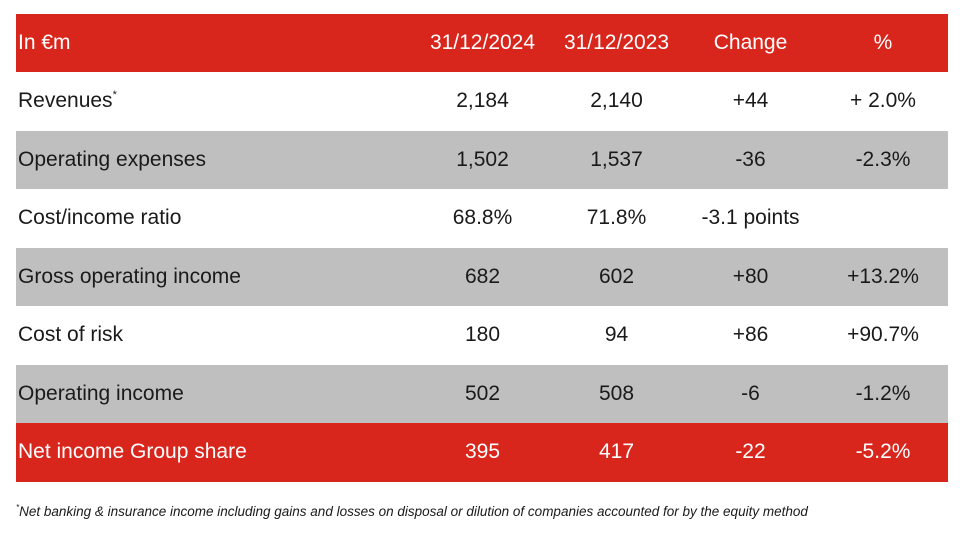  I want to click on value-change: +80, so click(750, 276).